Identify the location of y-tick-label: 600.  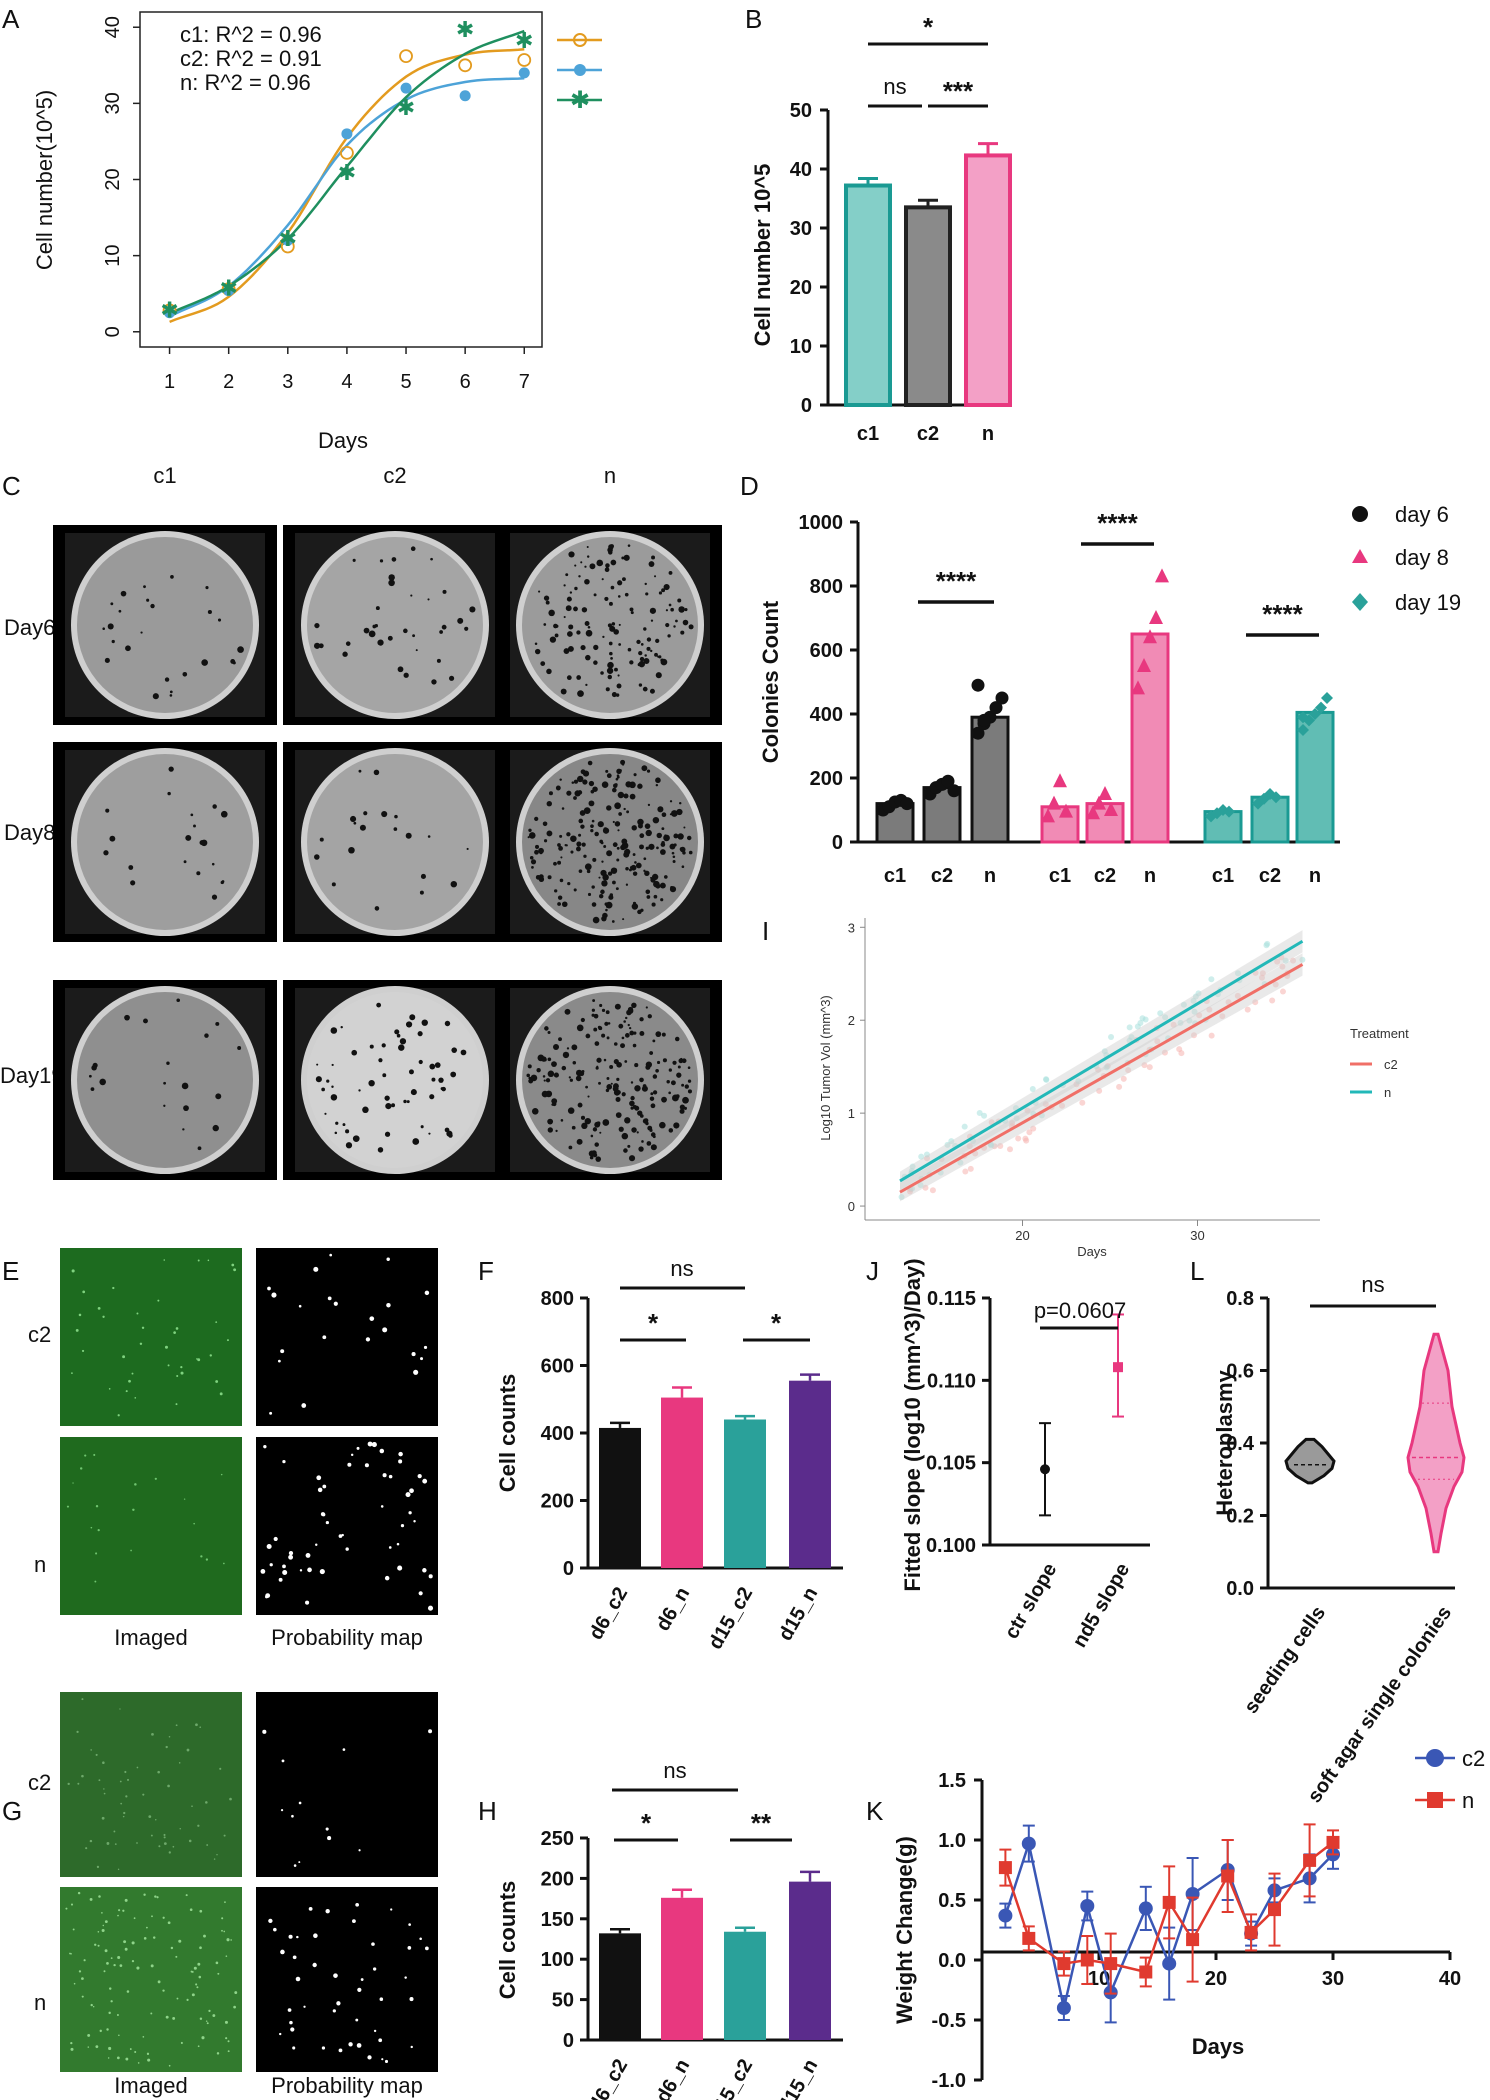
(557, 1367).